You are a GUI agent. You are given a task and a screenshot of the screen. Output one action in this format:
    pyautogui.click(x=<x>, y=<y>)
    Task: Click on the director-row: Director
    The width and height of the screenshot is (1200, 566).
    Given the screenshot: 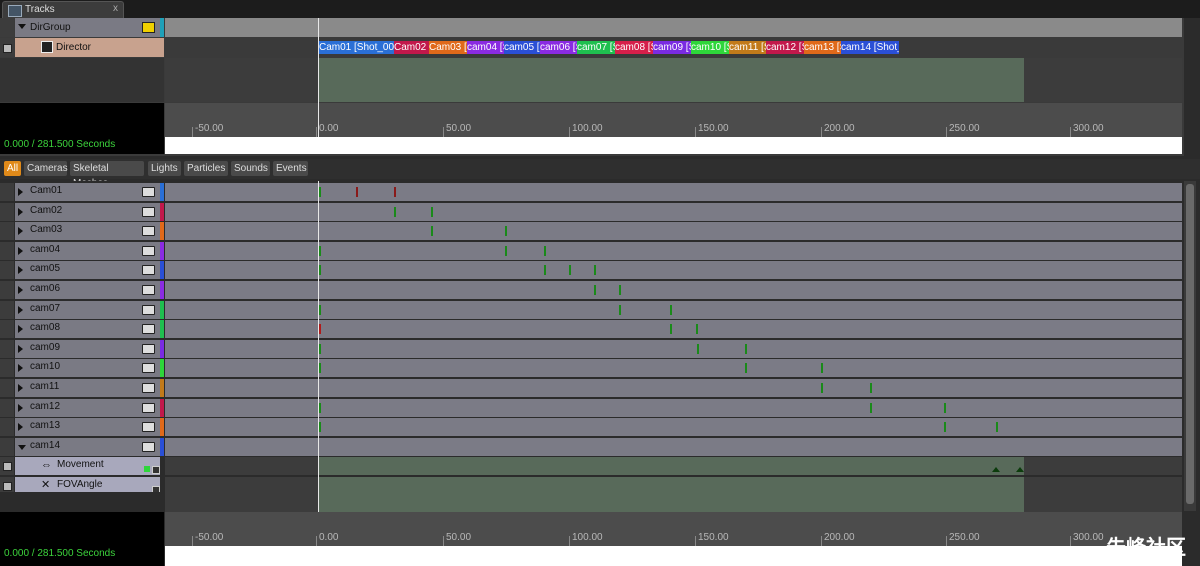 What is the action you would take?
    pyautogui.click(x=89, y=47)
    